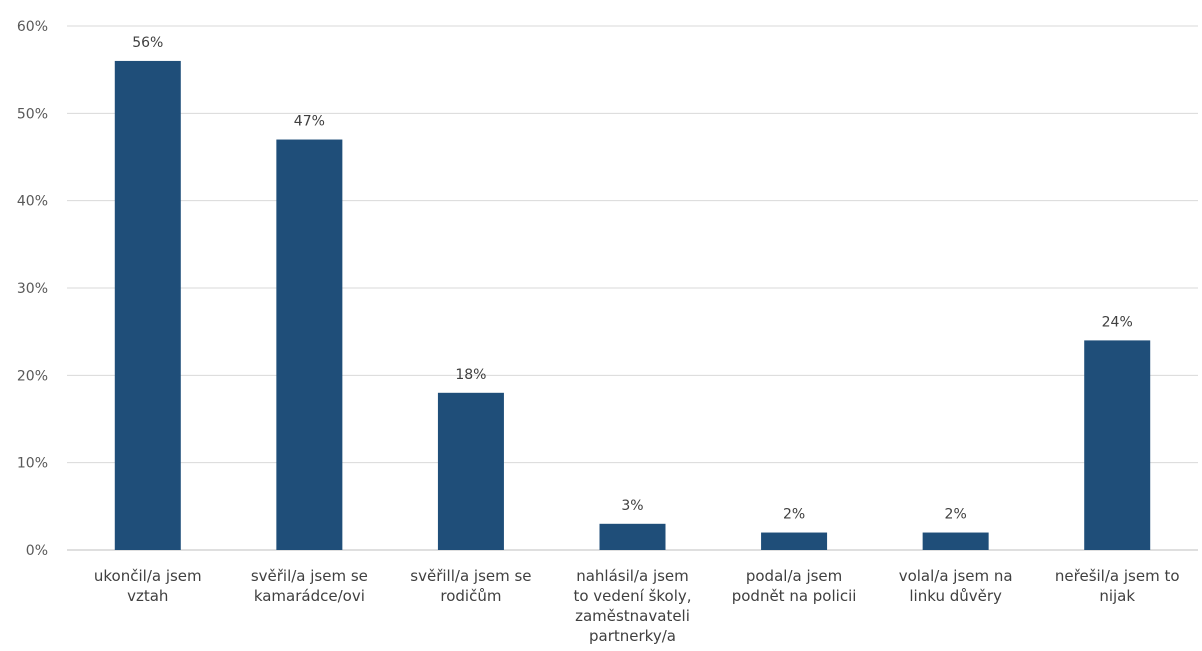  I want to click on category-label: svěřil/a jsem se kamarádce/ovi, so click(309, 586).